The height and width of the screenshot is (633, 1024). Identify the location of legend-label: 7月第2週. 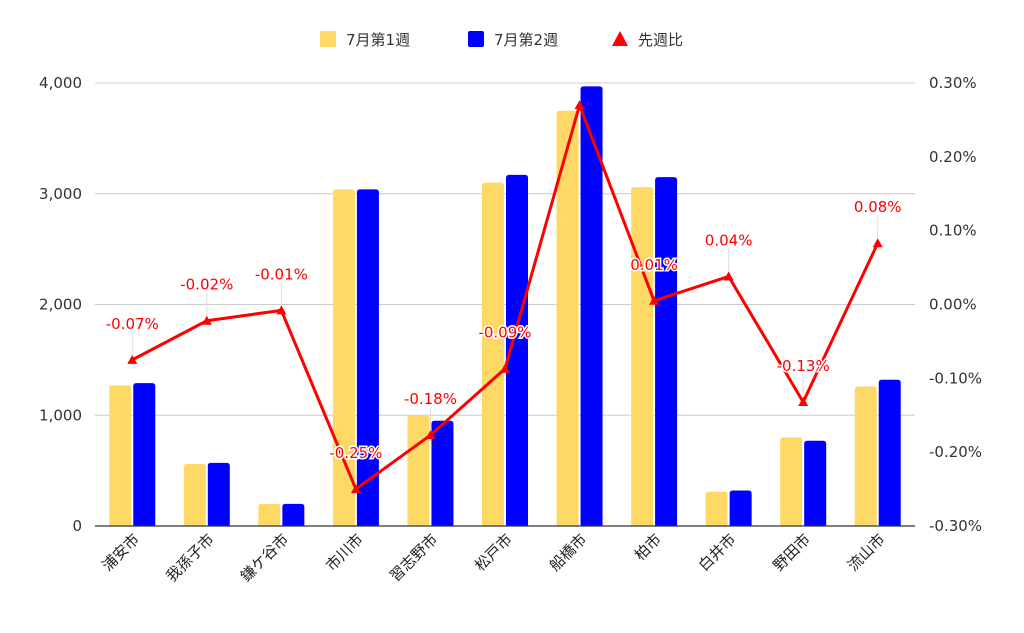
(526, 40).